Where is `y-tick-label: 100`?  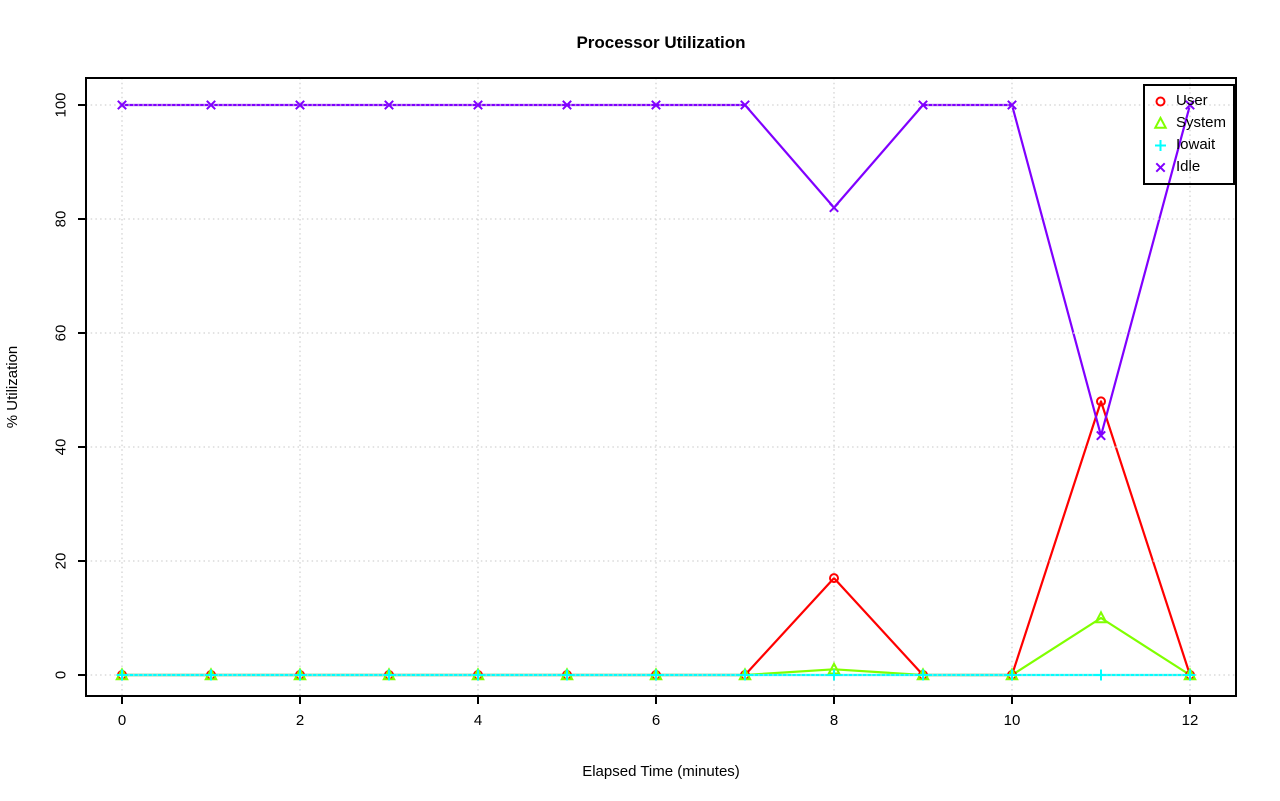 y-tick-label: 100 is located at coordinates (61, 104).